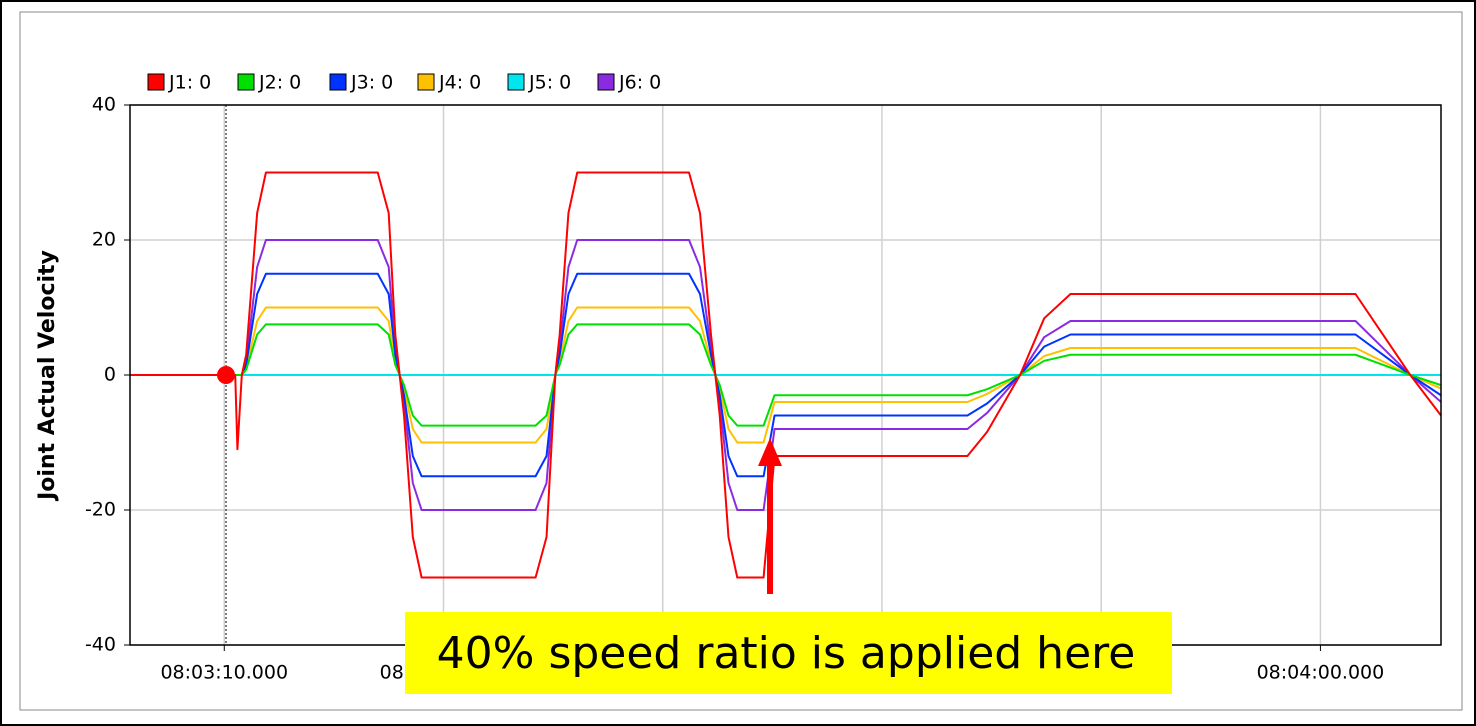  Describe the element at coordinates (459, 83) in the screenshot. I see `legend-label: J4: 0` at that location.